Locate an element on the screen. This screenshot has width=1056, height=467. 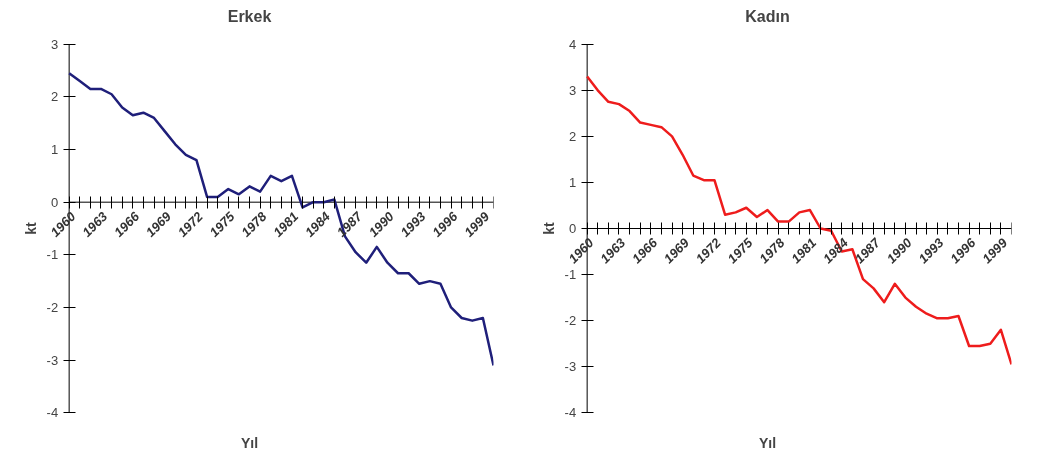
chart-title: Kadın is located at coordinates (767, 16).